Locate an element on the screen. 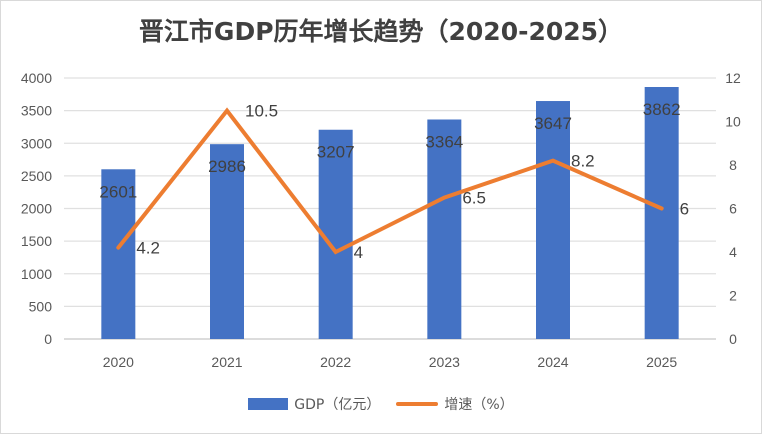 The width and height of the screenshot is (762, 434). legend-swatch-growth is located at coordinates (417, 404).